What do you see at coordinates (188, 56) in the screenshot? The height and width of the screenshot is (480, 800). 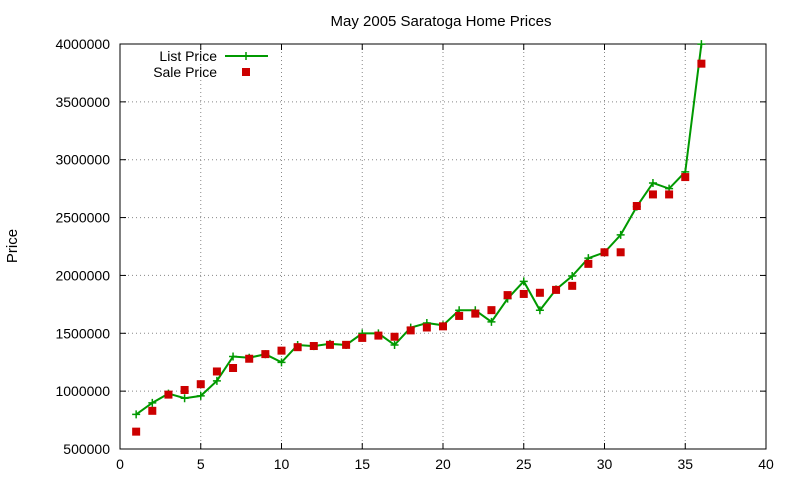 I see `legend-label-list-price: List Price` at bounding box center [188, 56].